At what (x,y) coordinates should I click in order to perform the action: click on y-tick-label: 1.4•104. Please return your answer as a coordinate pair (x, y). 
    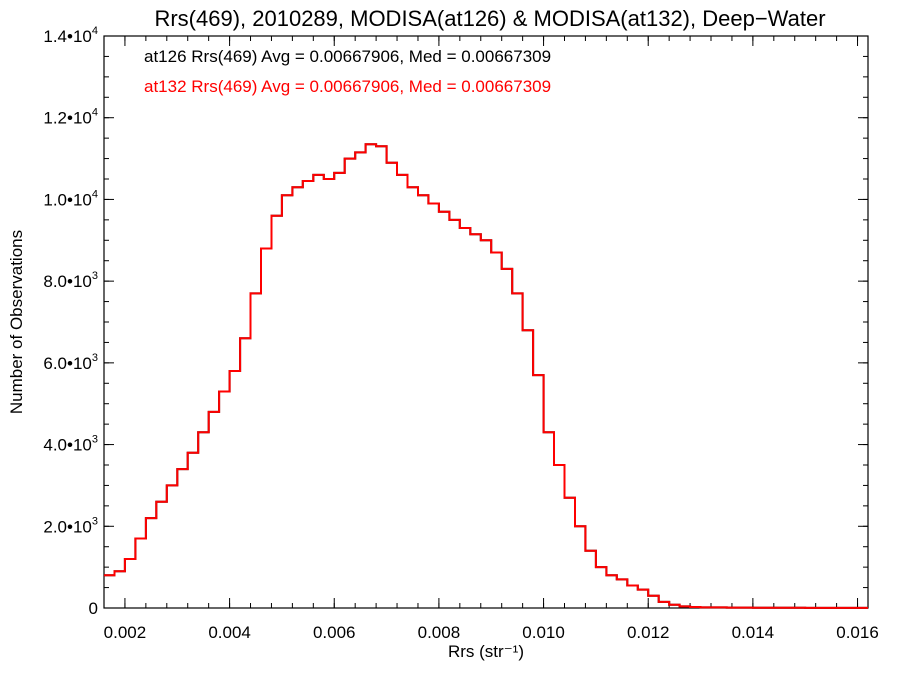
    Looking at the image, I should click on (70, 35).